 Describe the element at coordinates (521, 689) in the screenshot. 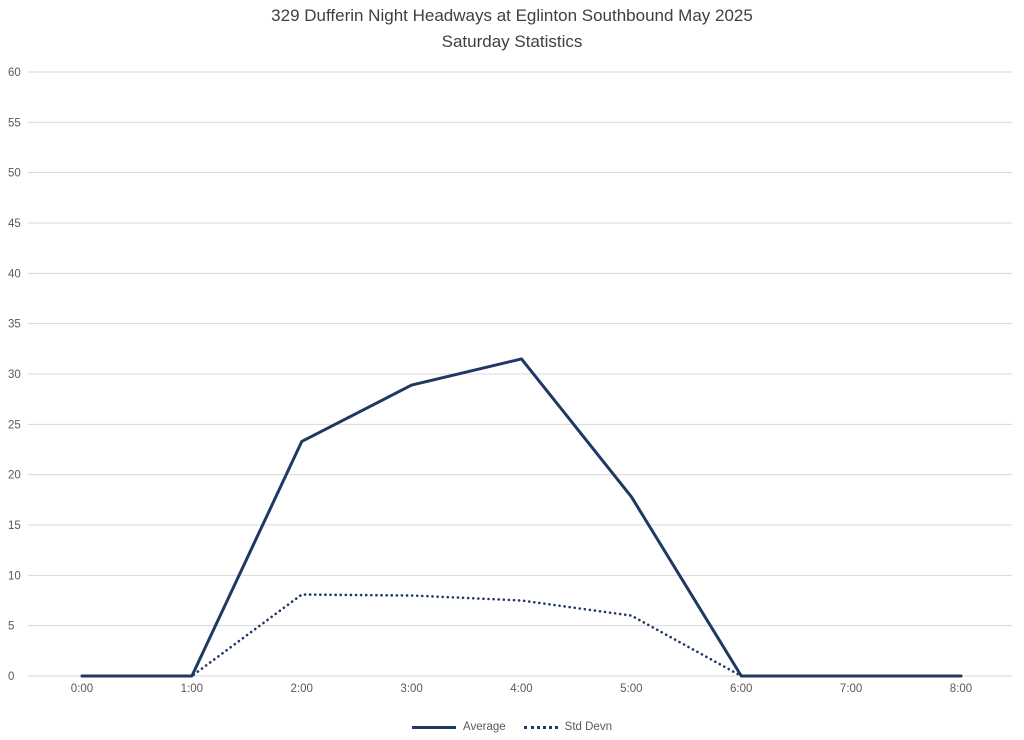

I see `x-axis-tick-label: 4:00` at that location.